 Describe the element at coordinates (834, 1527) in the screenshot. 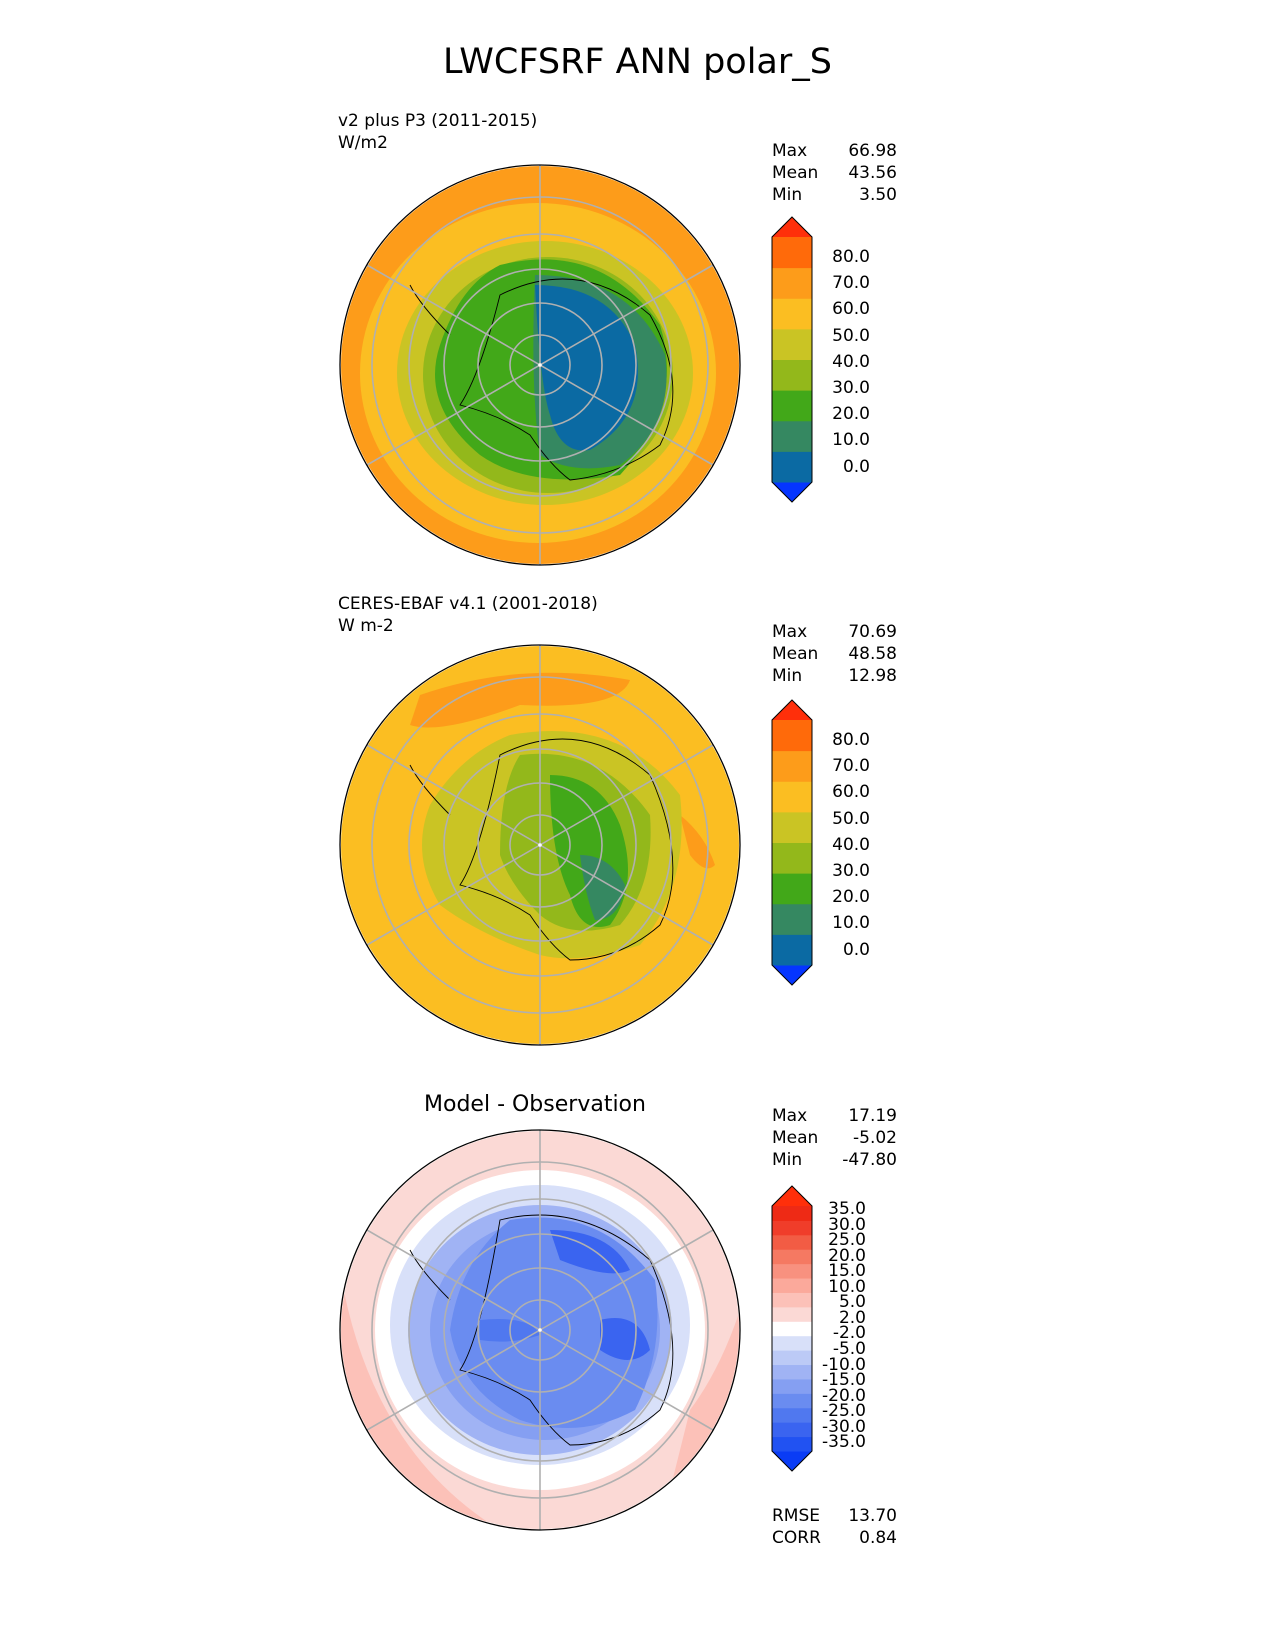

I see `diff-extra-stats: RMSE 13.70 CORR 0.84` at that location.